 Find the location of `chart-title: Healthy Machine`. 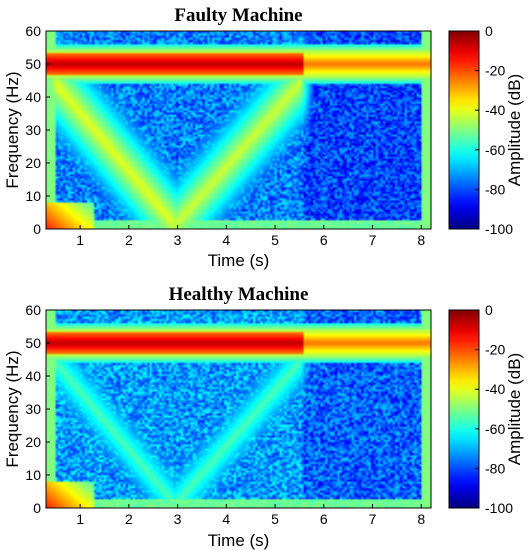

chart-title: Healthy Machine is located at coordinates (239, 294).